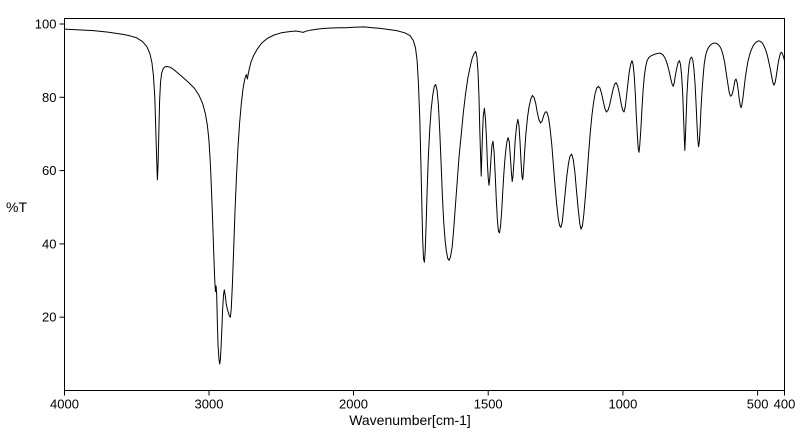  What do you see at coordinates (49, 97) in the screenshot?
I see `y-tick-label: 80` at bounding box center [49, 97].